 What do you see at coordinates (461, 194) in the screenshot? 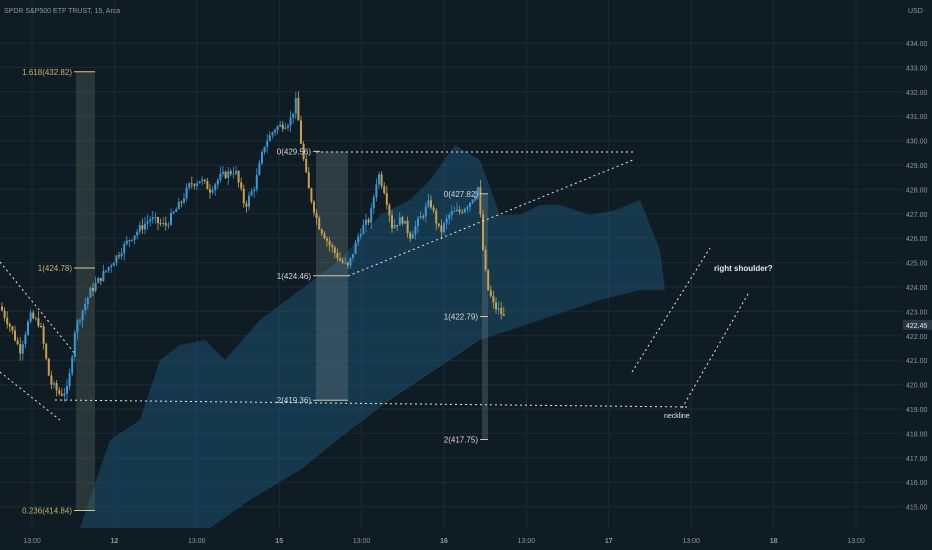
I see `fib-level-label: 0(427.82)` at bounding box center [461, 194].